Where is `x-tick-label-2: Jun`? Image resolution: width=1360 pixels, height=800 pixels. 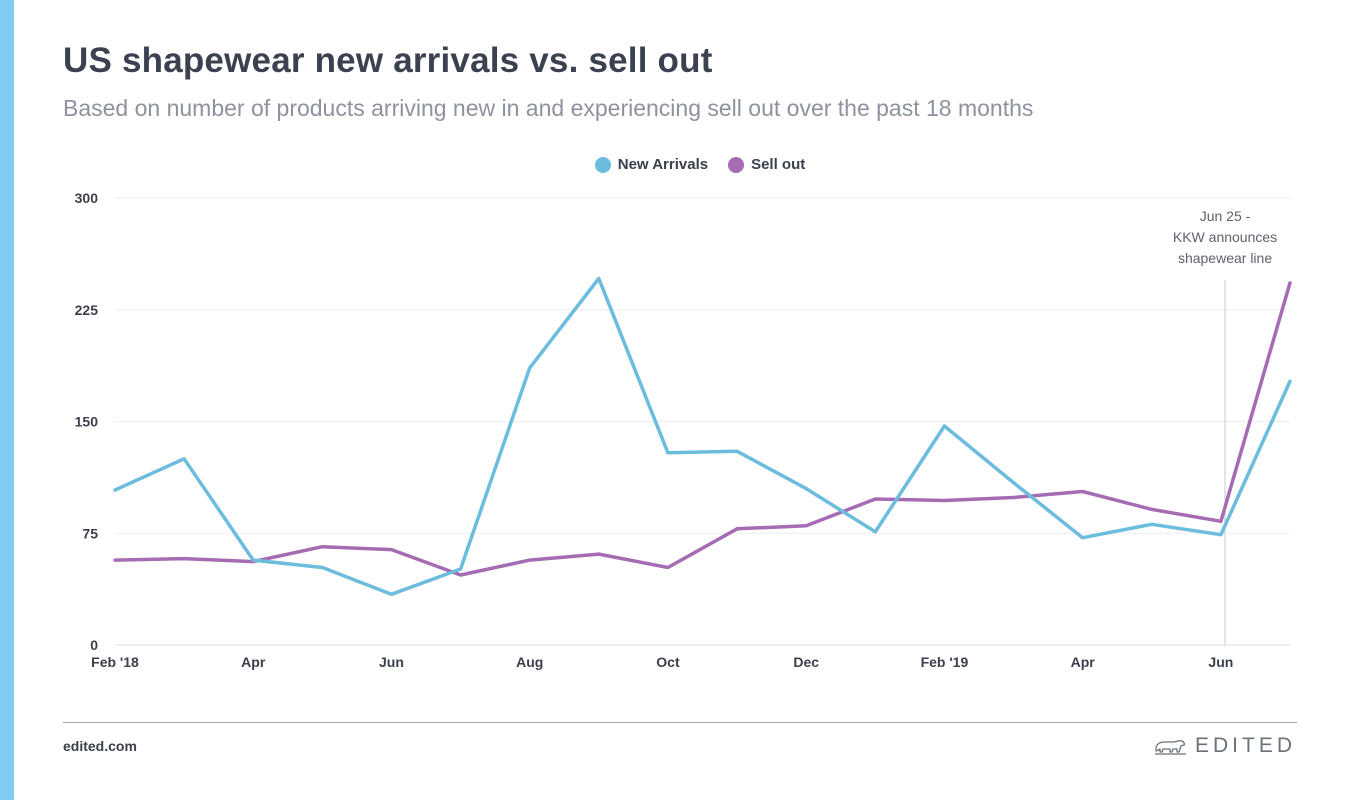 x-tick-label-2: Jun is located at coordinates (391, 662).